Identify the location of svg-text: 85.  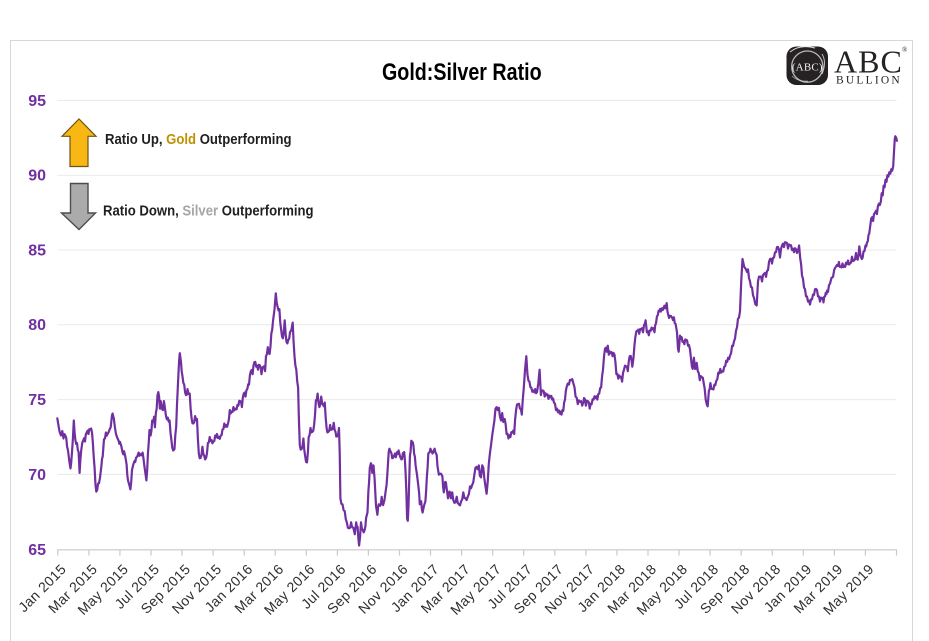
(37, 250).